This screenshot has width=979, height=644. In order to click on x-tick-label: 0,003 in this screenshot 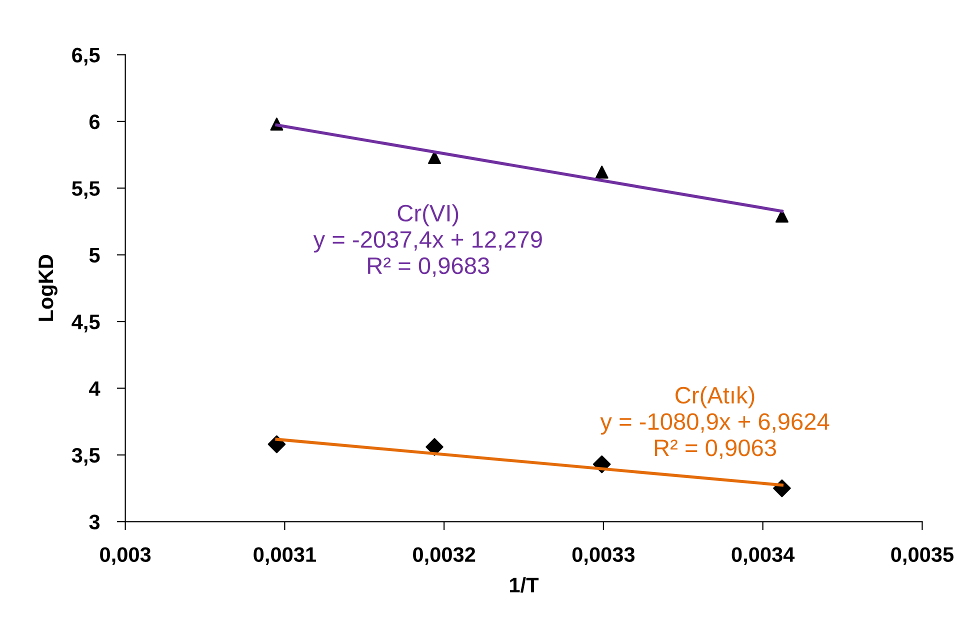, I will do `click(125, 556)`.